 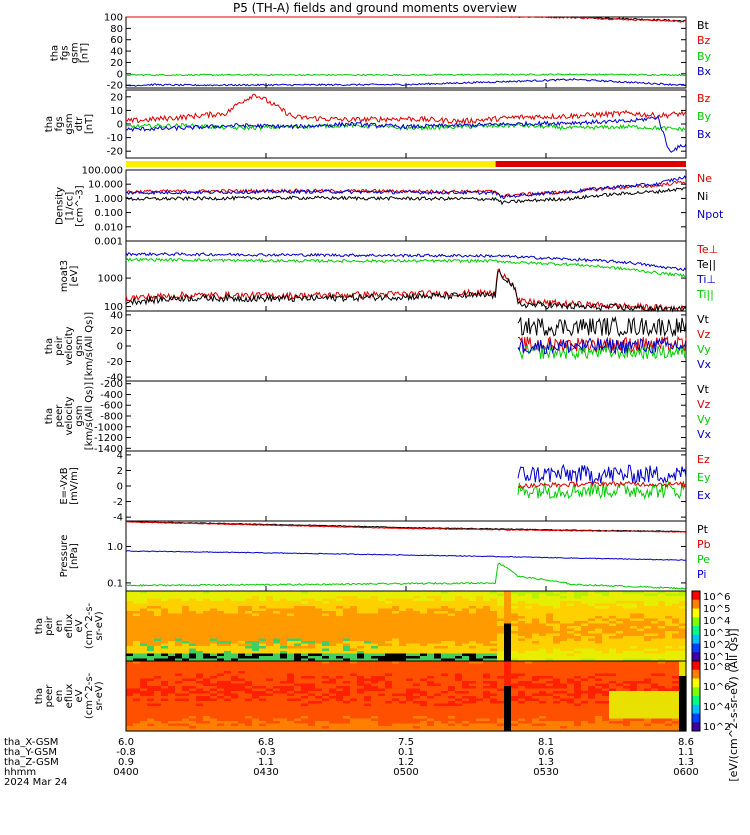 I want to click on footer-value: -0.3, so click(x=266, y=752).